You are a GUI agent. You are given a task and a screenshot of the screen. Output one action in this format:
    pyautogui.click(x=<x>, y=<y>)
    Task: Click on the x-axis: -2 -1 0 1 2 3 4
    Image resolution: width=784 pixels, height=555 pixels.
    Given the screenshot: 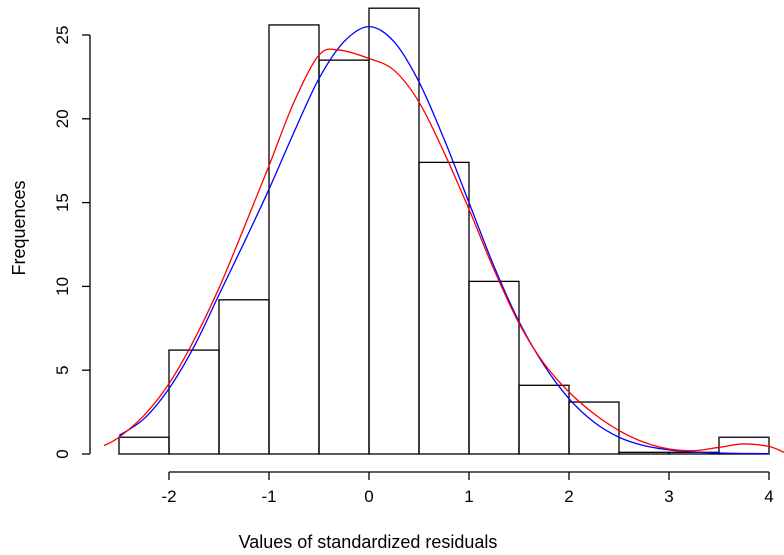 What is the action you would take?
    pyautogui.click(x=467, y=488)
    